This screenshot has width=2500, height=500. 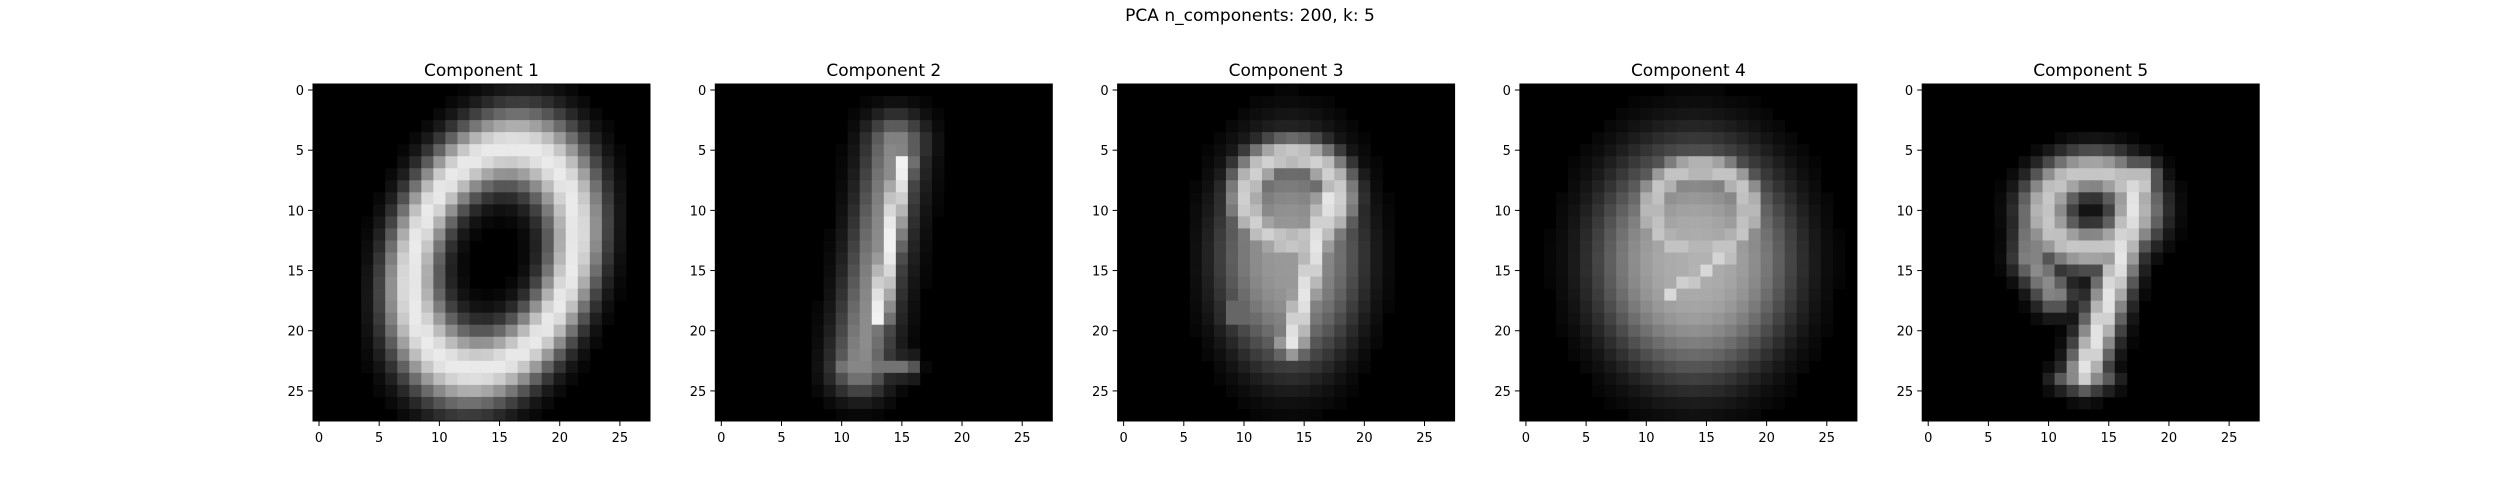 What do you see at coordinates (702, 91) in the screenshot?
I see `y-tick-label: 0` at bounding box center [702, 91].